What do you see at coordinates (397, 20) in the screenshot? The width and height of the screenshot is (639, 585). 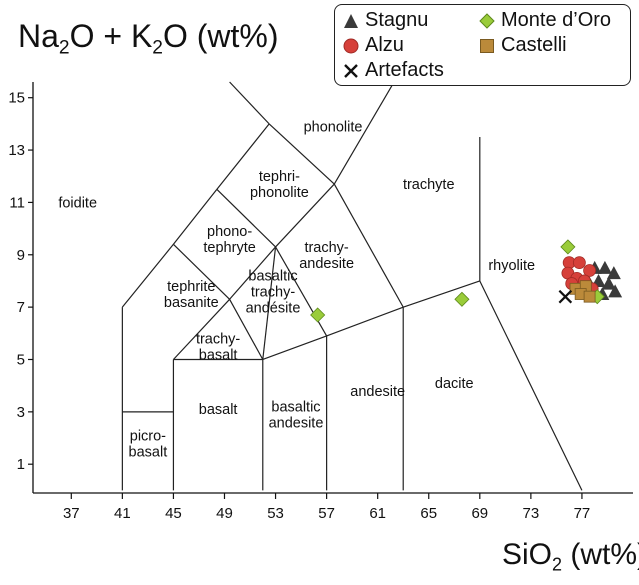 I see `legend-label: Stagnu` at bounding box center [397, 20].